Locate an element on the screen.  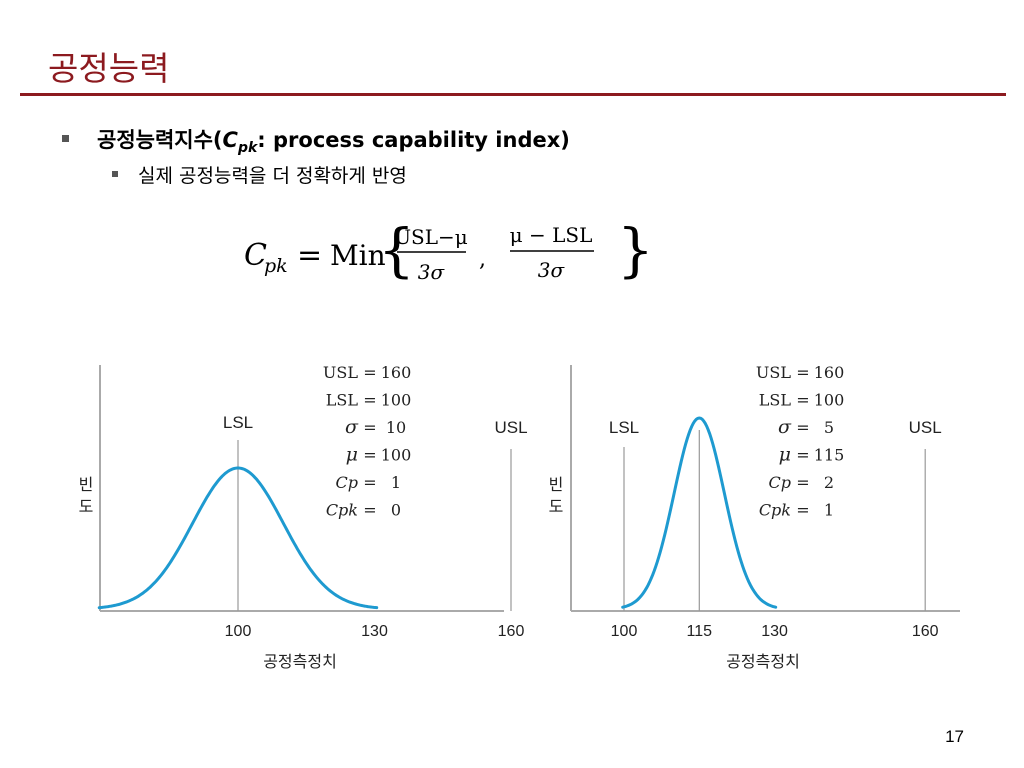
bullet-level2: 실제 공정능력을 더 정확하게 반영 is located at coordinates (259, 174).